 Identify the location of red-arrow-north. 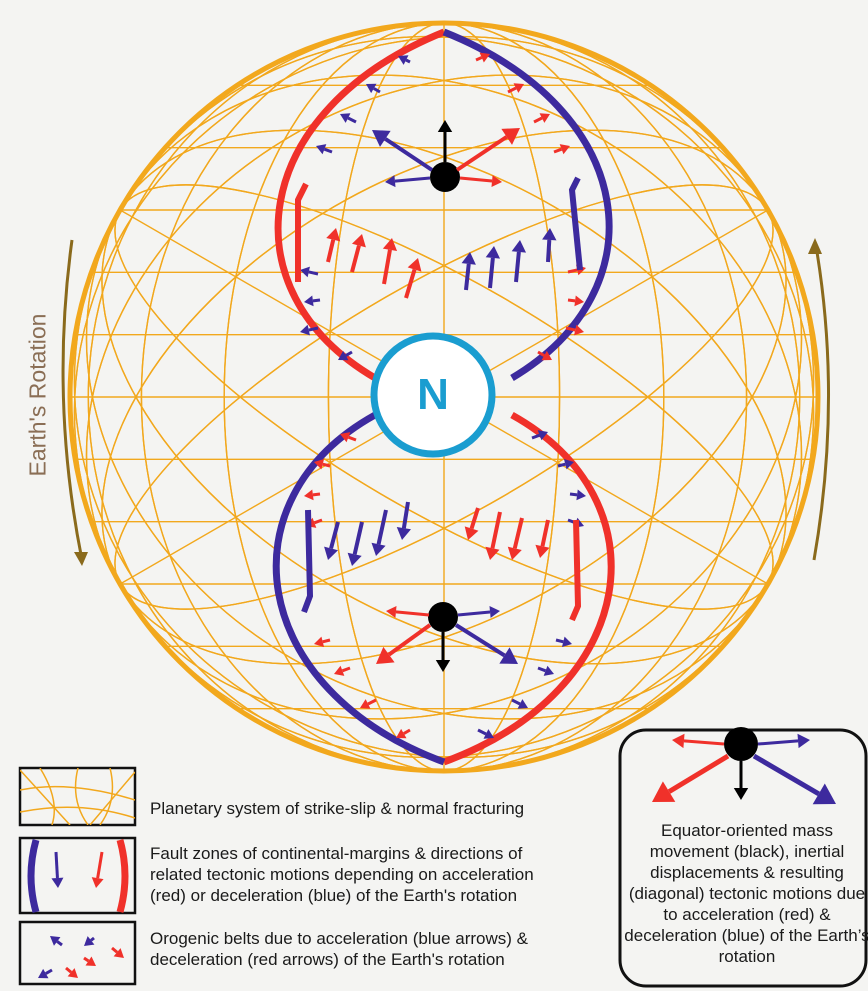
(481, 153).